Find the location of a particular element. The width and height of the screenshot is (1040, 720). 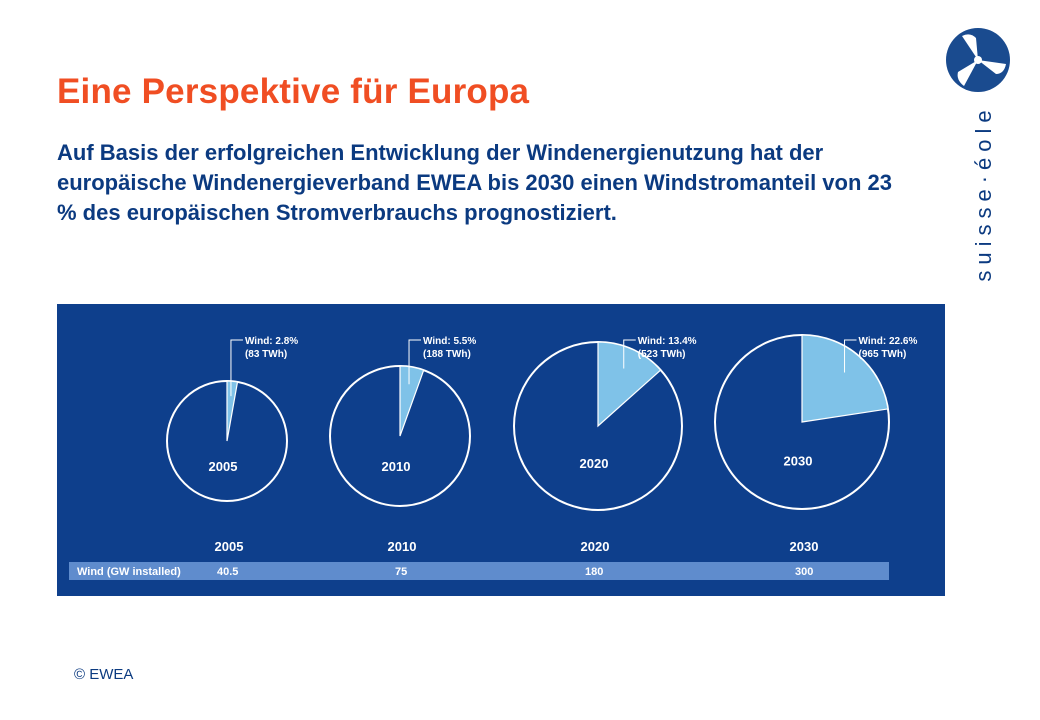

pie-label-twh-2020: (523 TWh) is located at coordinates (662, 354).